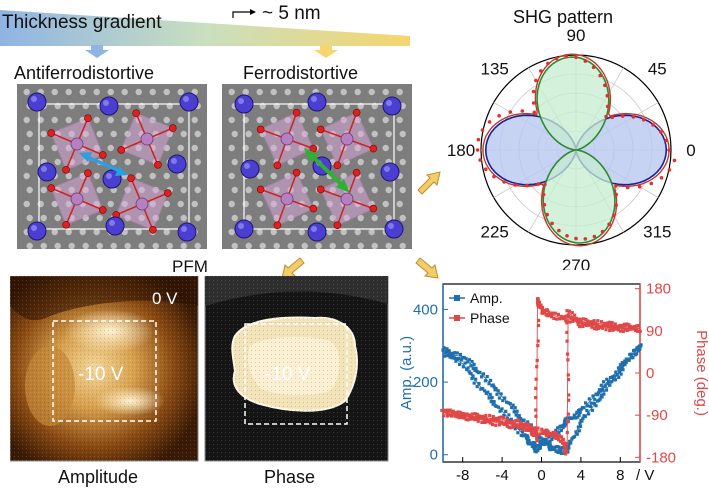  What do you see at coordinates (429, 183) in the screenshot?
I see `arrow-to-shg-icon` at bounding box center [429, 183].